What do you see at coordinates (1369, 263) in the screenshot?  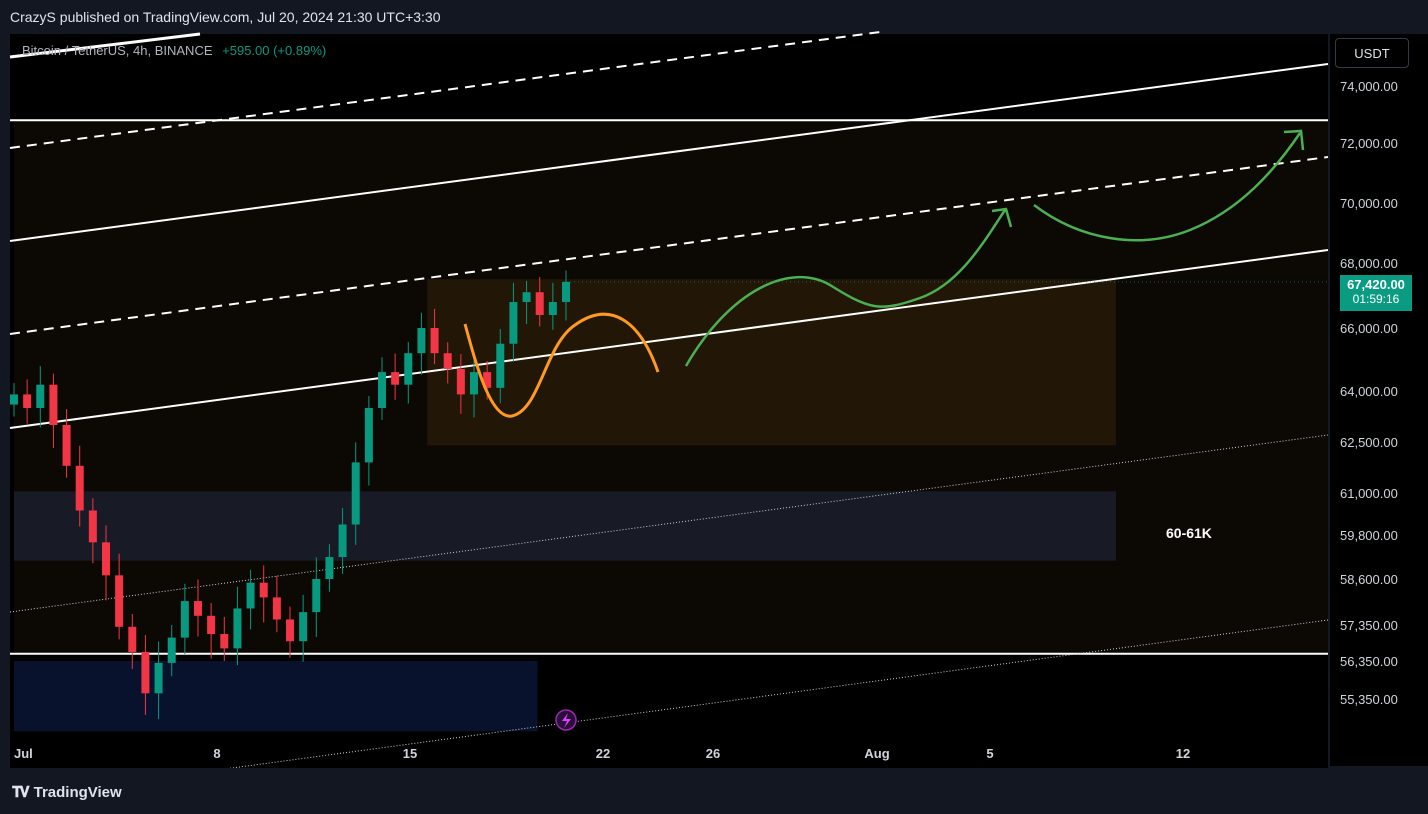 I see `y-tick-label: 68,000.00` at bounding box center [1369, 263].